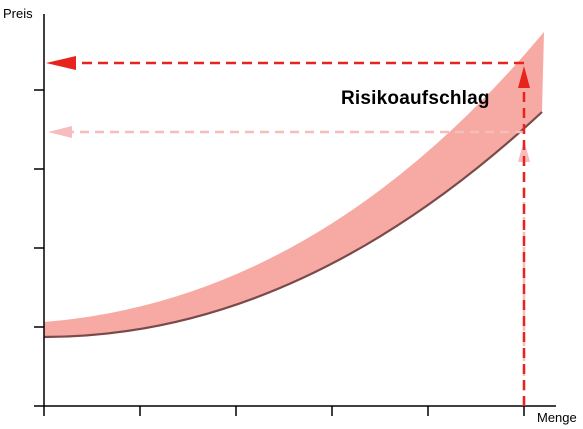 This screenshot has width=583, height=429. What do you see at coordinates (524, 77) in the screenshot?
I see `risk-price-up-arrowhead` at bounding box center [524, 77].